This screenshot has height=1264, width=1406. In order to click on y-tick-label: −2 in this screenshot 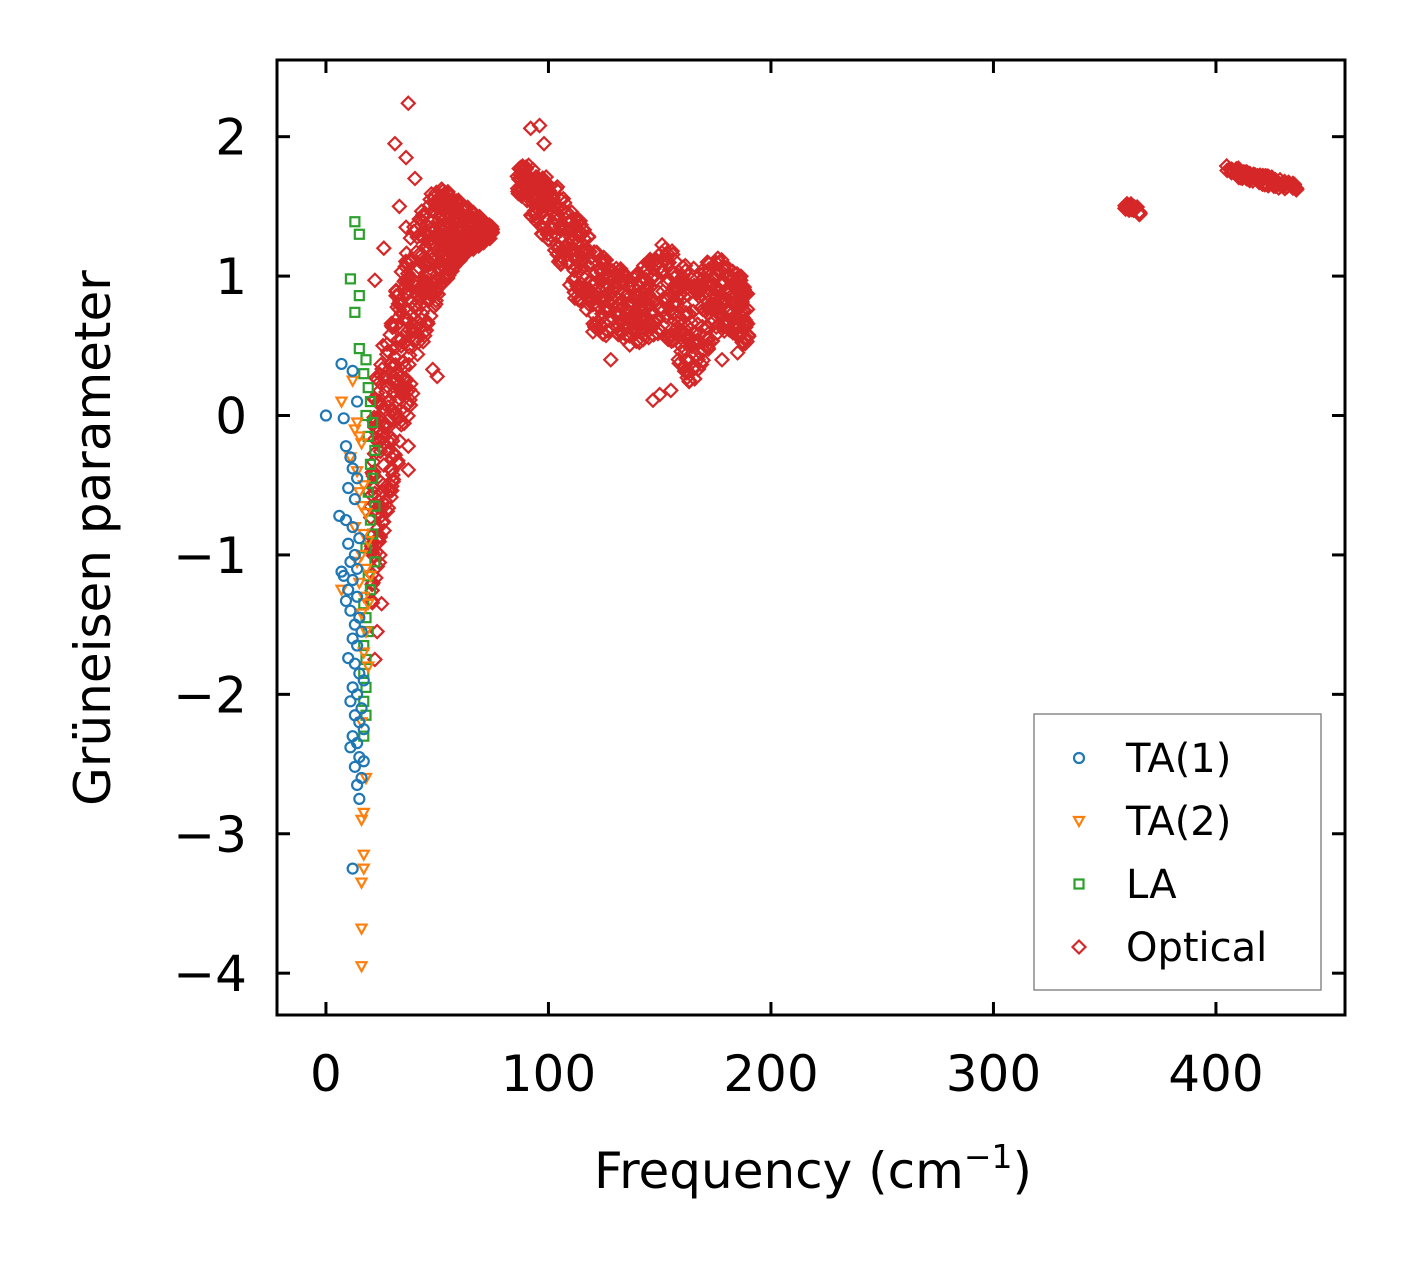, I will do `click(210, 695)`.